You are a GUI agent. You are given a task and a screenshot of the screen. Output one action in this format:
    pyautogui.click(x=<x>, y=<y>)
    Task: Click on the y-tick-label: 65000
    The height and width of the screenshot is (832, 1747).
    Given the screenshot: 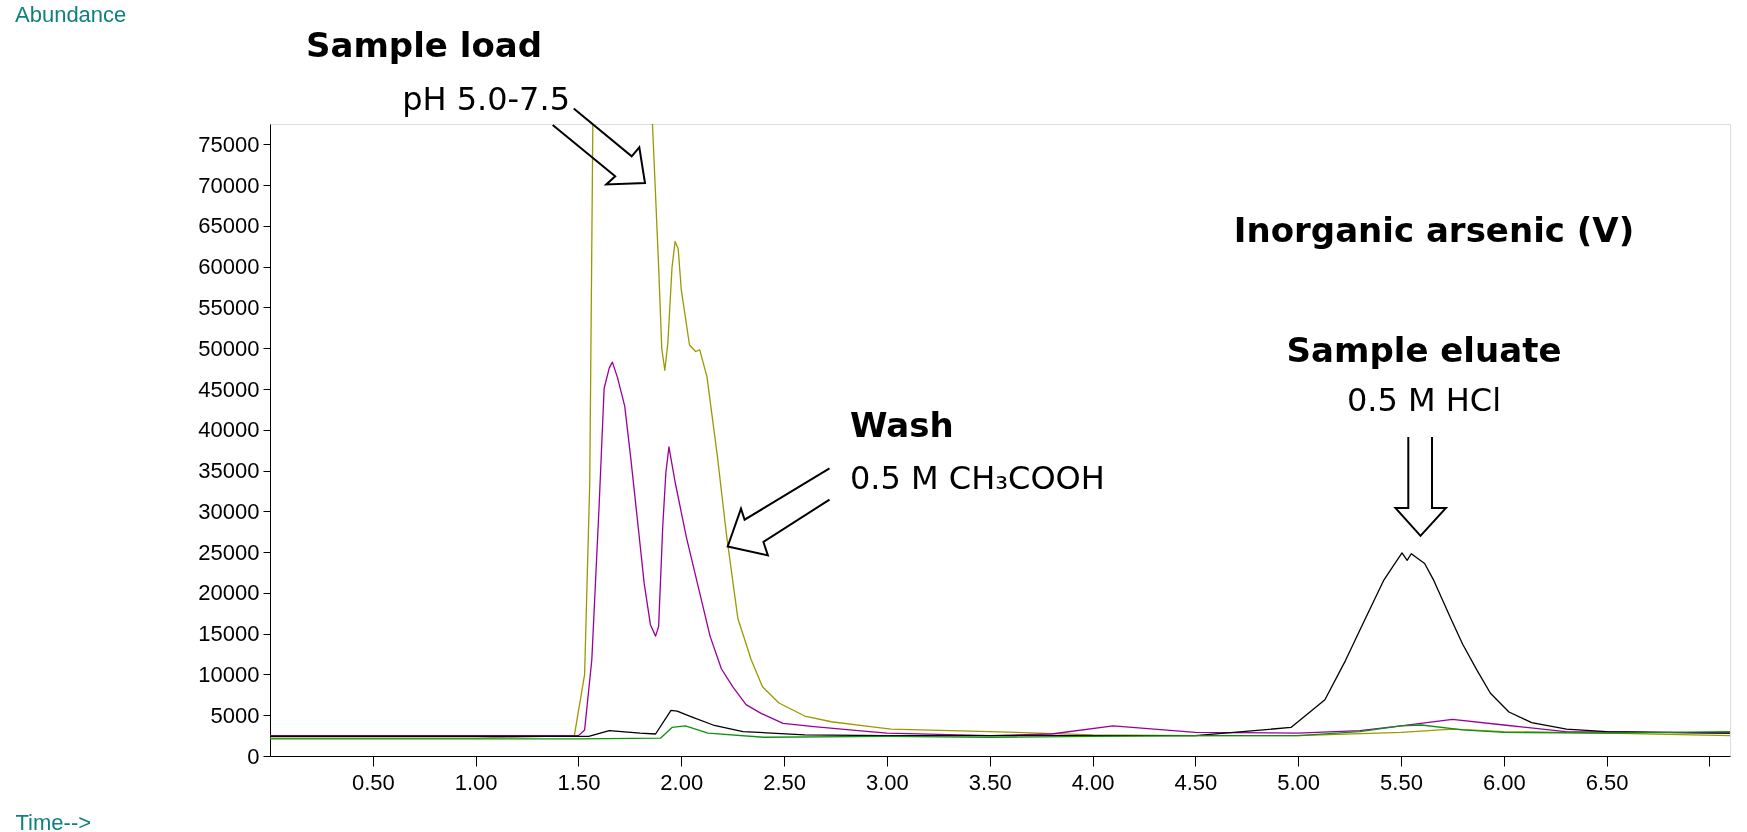 What is the action you would take?
    pyautogui.click(x=229, y=226)
    